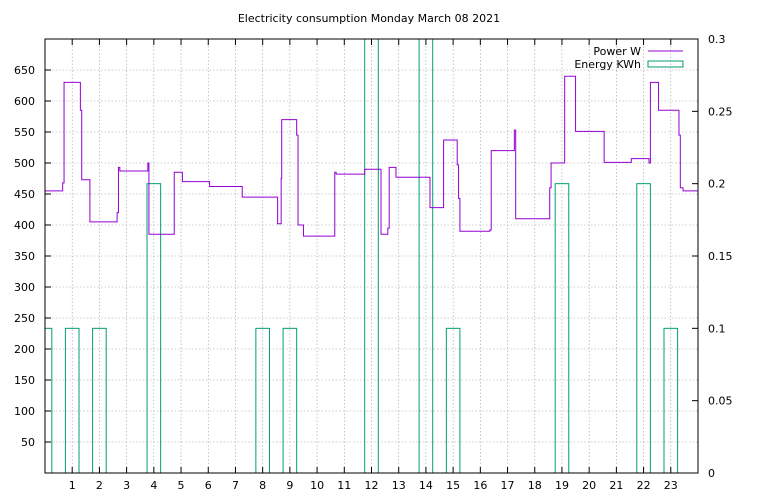 The image size is (768, 500). Describe the element at coordinates (717, 184) in the screenshot. I see `y2-tick-label: 0.2` at that location.